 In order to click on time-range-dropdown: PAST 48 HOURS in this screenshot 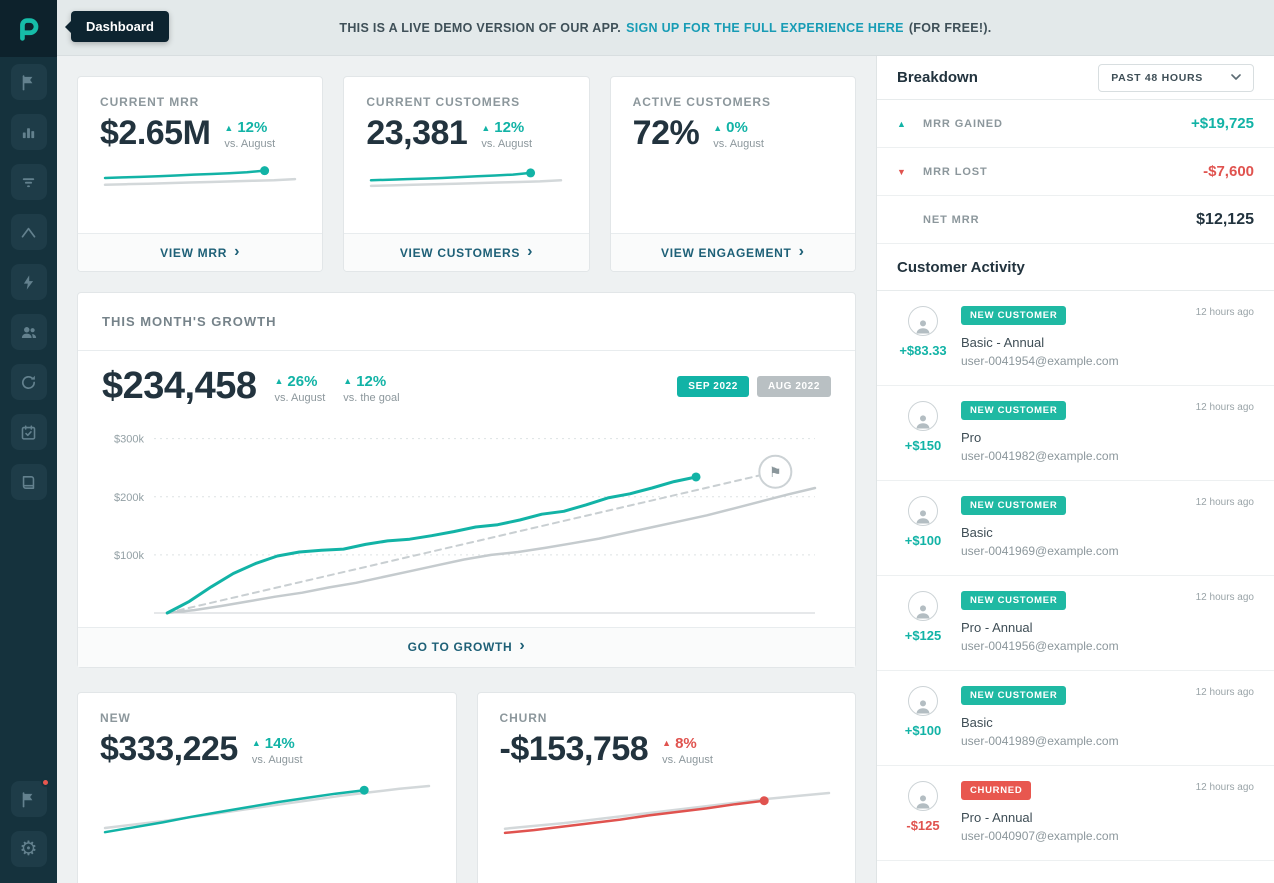, I will do `click(1176, 77)`.